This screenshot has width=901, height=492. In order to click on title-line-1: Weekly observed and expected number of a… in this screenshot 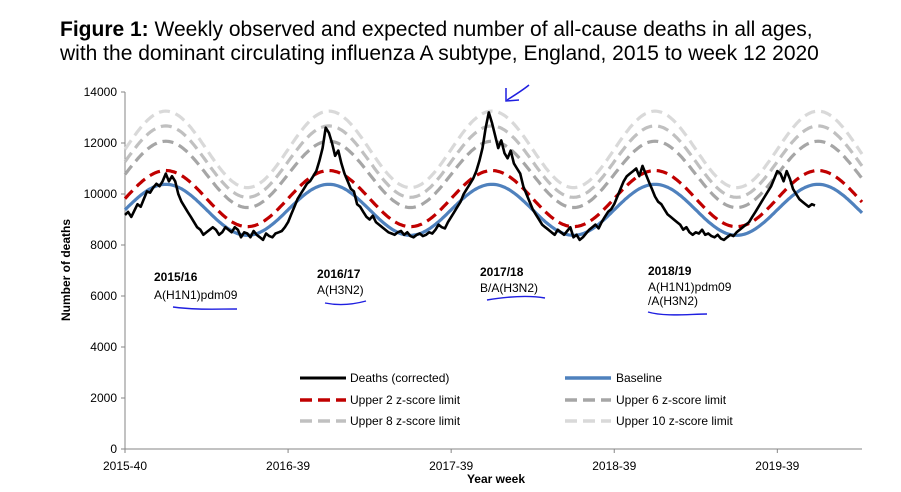, I will do `click(483, 29)`.